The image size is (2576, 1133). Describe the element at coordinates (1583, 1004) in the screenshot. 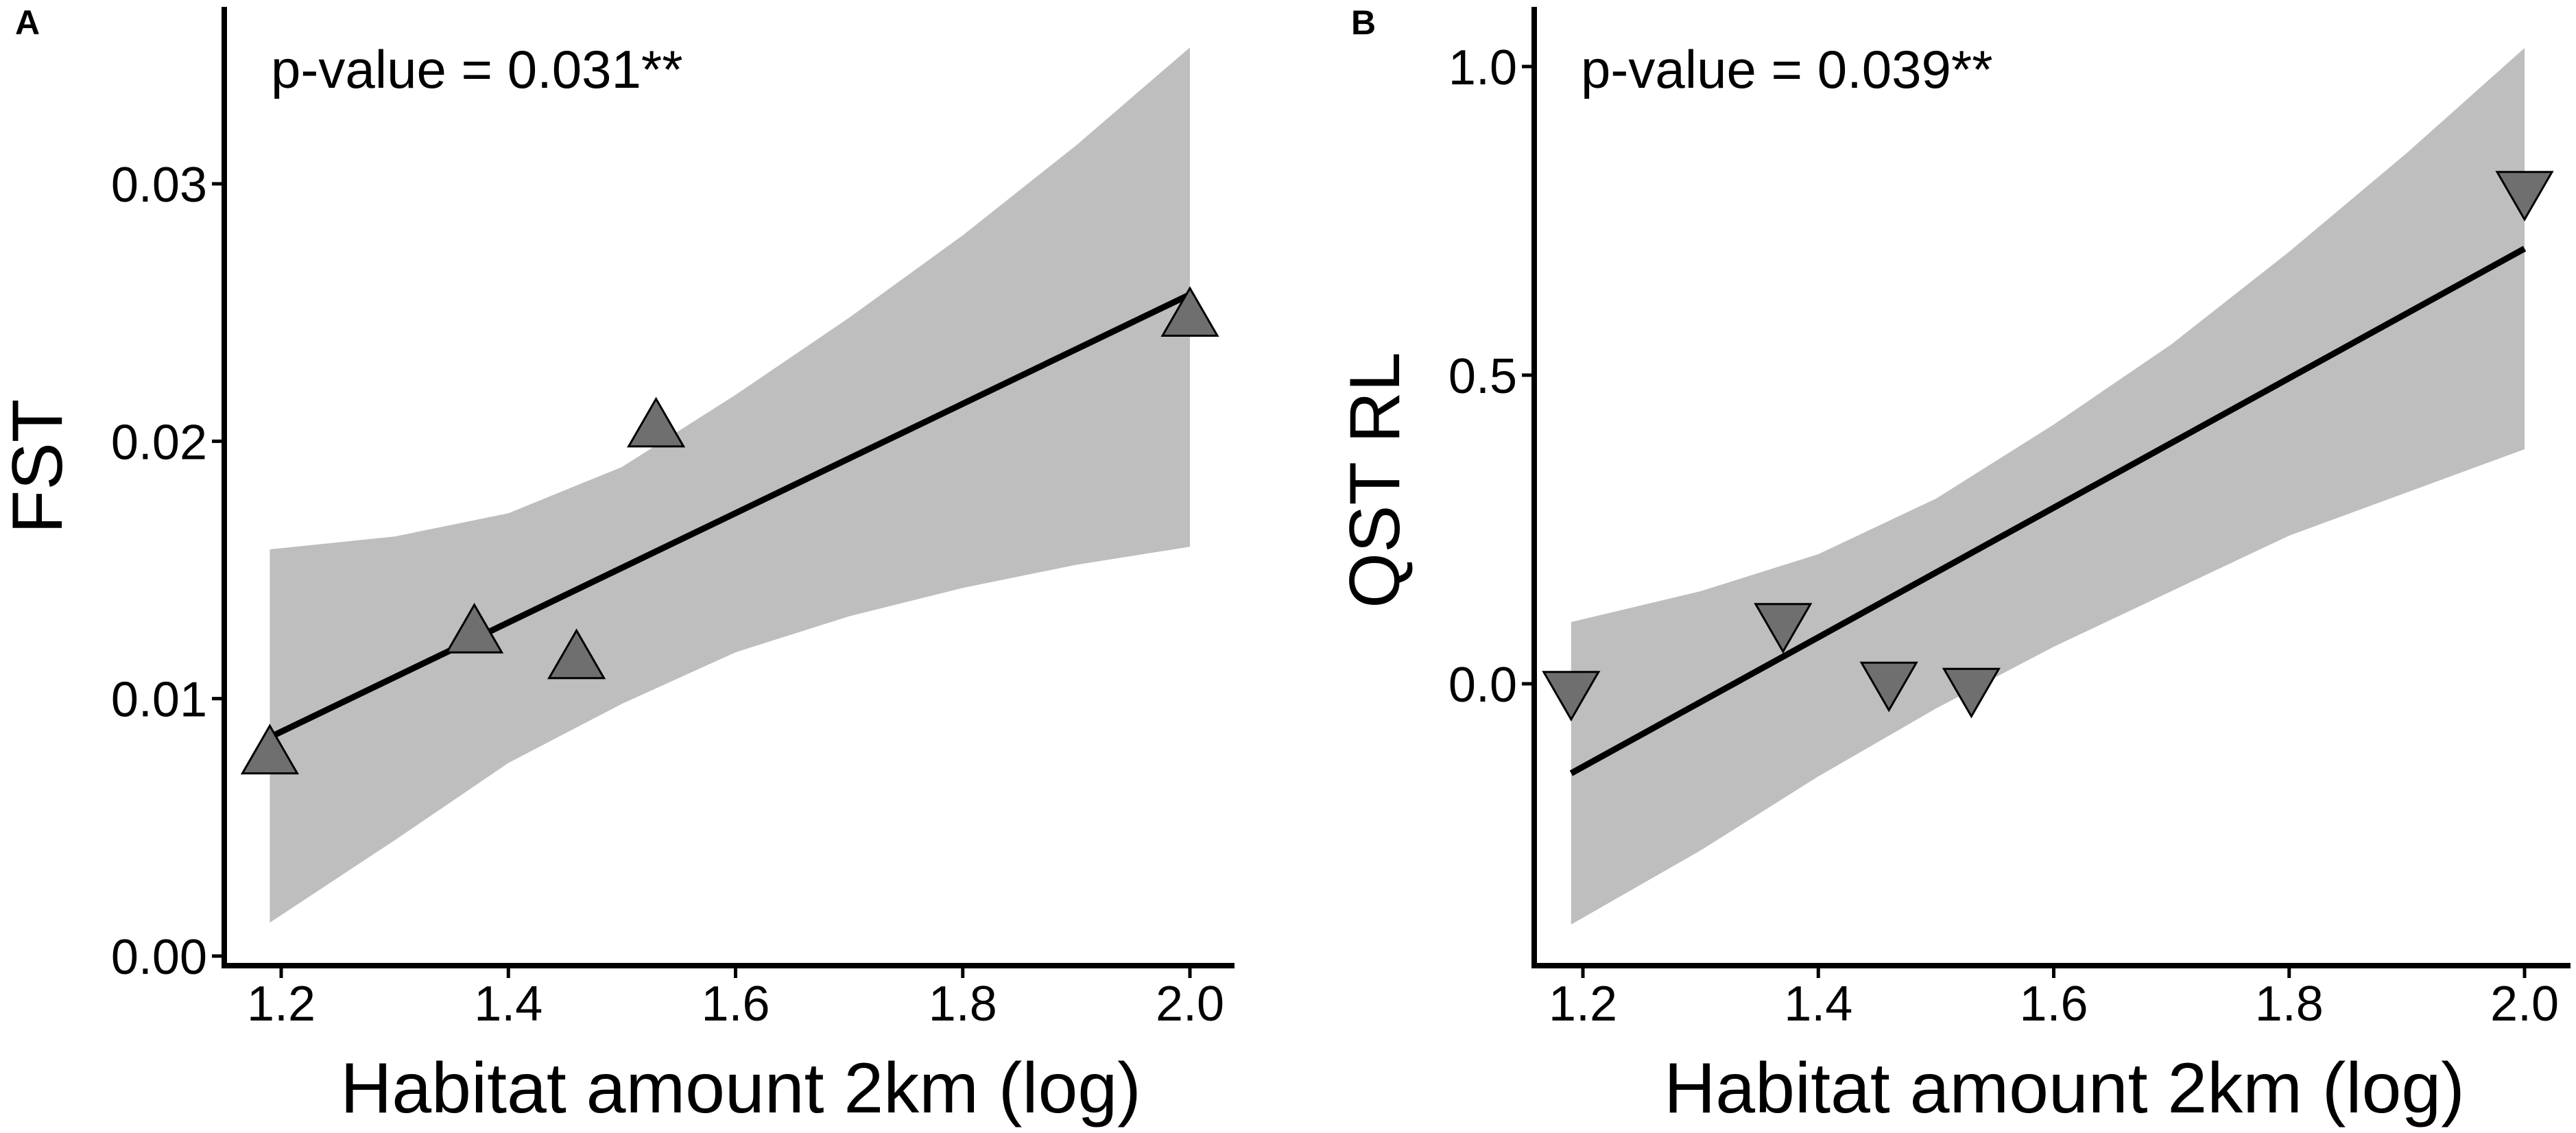

I see `panel-b-x-tick-label-1: 1.2` at that location.